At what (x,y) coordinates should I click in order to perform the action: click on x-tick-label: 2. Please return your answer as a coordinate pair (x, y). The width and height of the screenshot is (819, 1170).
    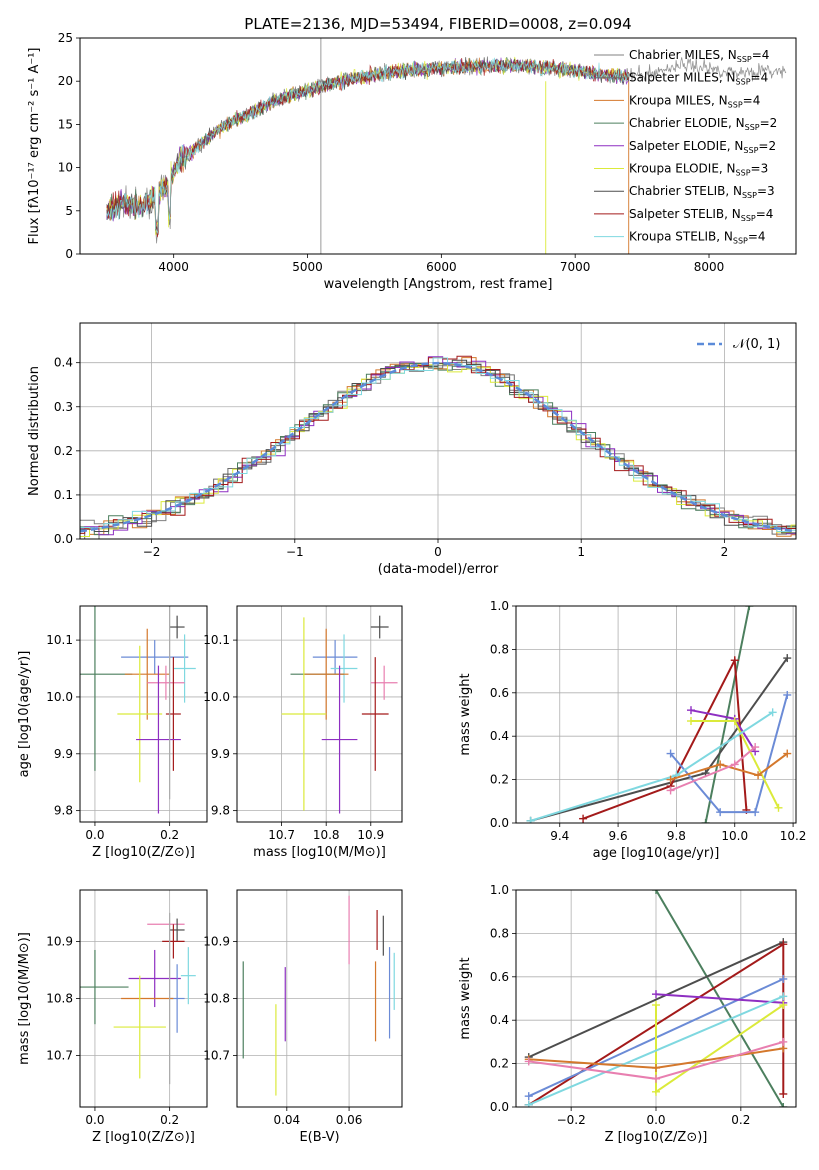
    Looking at the image, I should click on (725, 552).